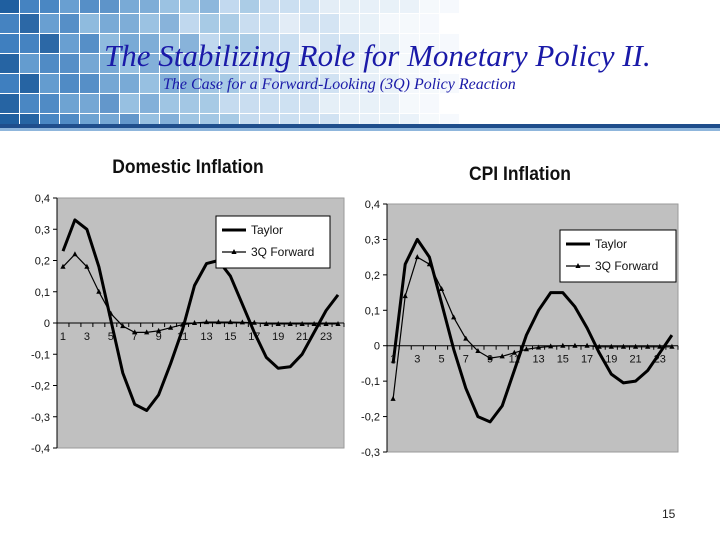  What do you see at coordinates (669, 514) in the screenshot?
I see `page-number: 15` at bounding box center [669, 514].